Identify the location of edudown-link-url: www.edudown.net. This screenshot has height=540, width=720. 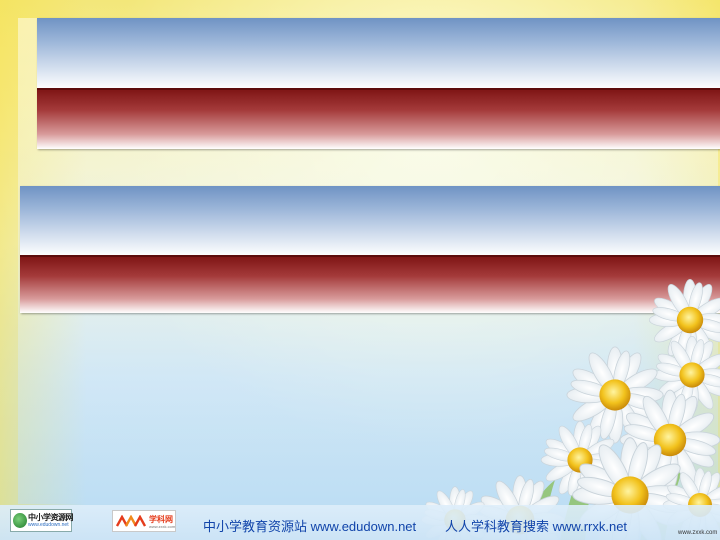
(363, 526).